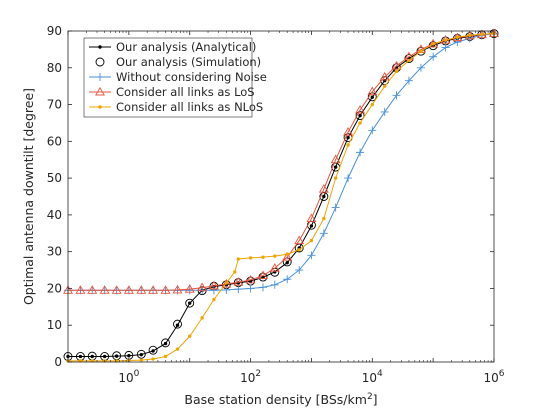  I want to click on y-tick-label: 60, so click(54, 141).